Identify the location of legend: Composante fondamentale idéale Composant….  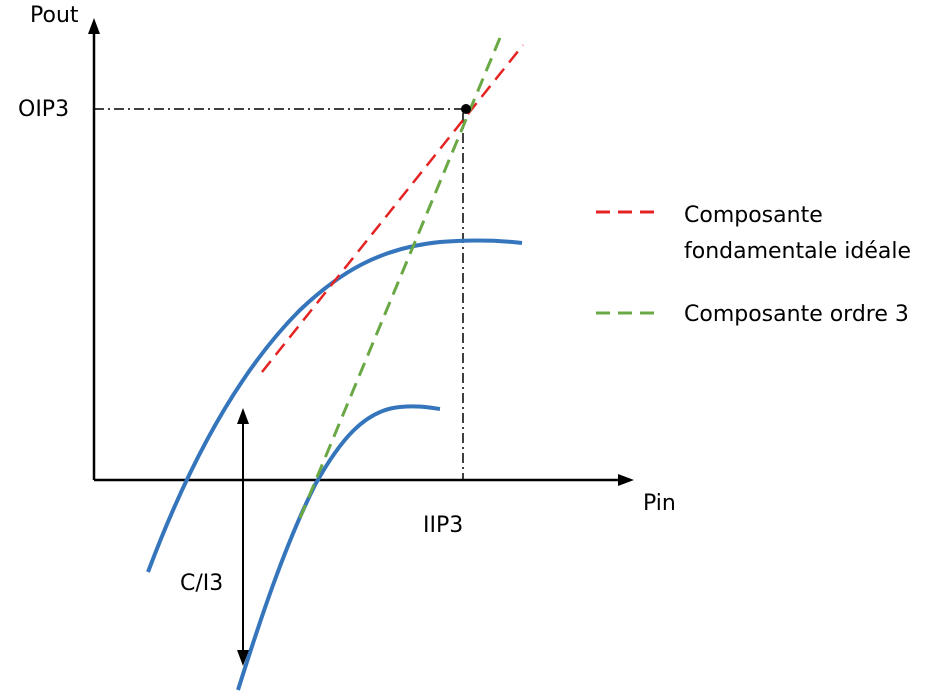
(753, 265).